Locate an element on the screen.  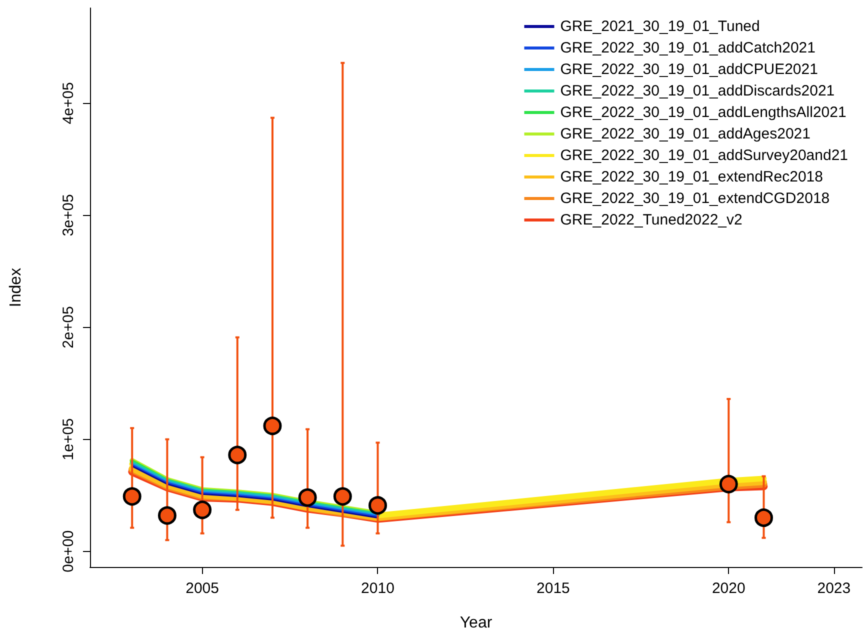
legend-label: GRE_2022_30_19_01_addSurvey20and21 is located at coordinates (704, 155).